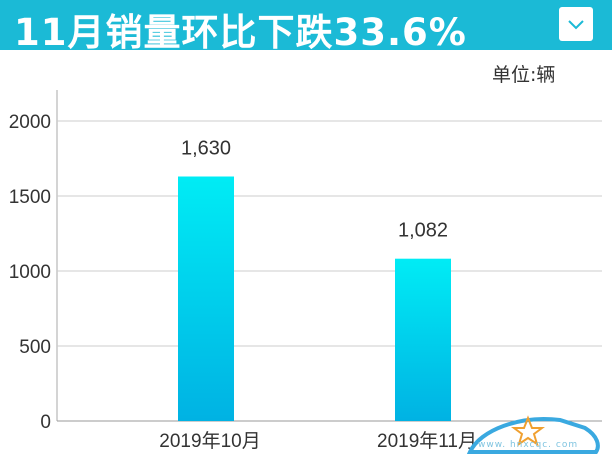 This screenshot has height=472, width=612. I want to click on dropdown-button, so click(576, 24).